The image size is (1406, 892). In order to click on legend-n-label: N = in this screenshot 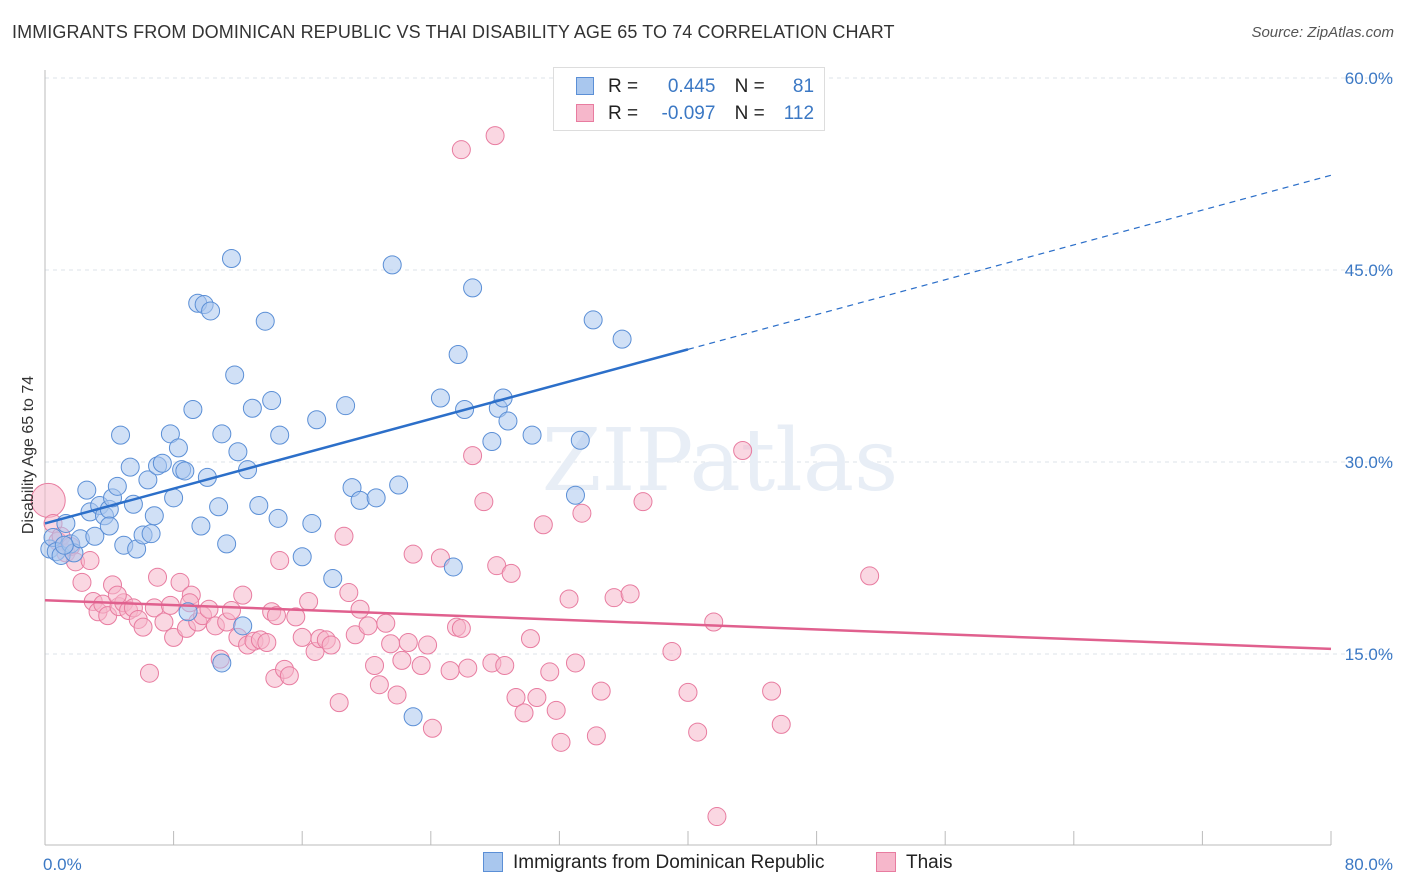, I will do `click(749, 113)`.